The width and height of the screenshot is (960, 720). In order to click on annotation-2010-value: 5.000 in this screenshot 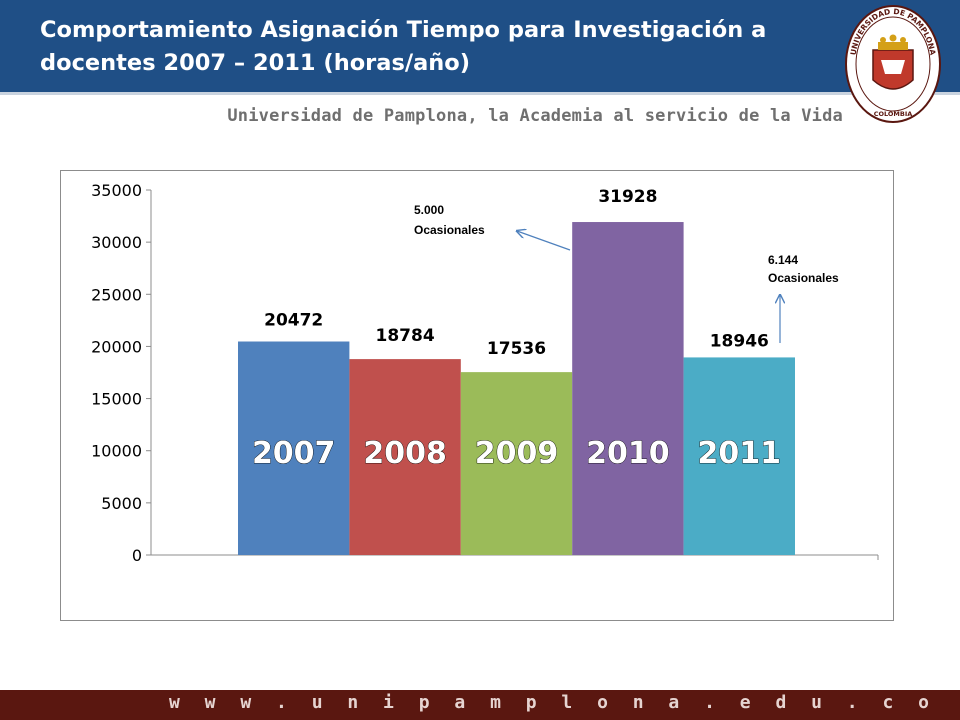, I will do `click(429, 210)`.